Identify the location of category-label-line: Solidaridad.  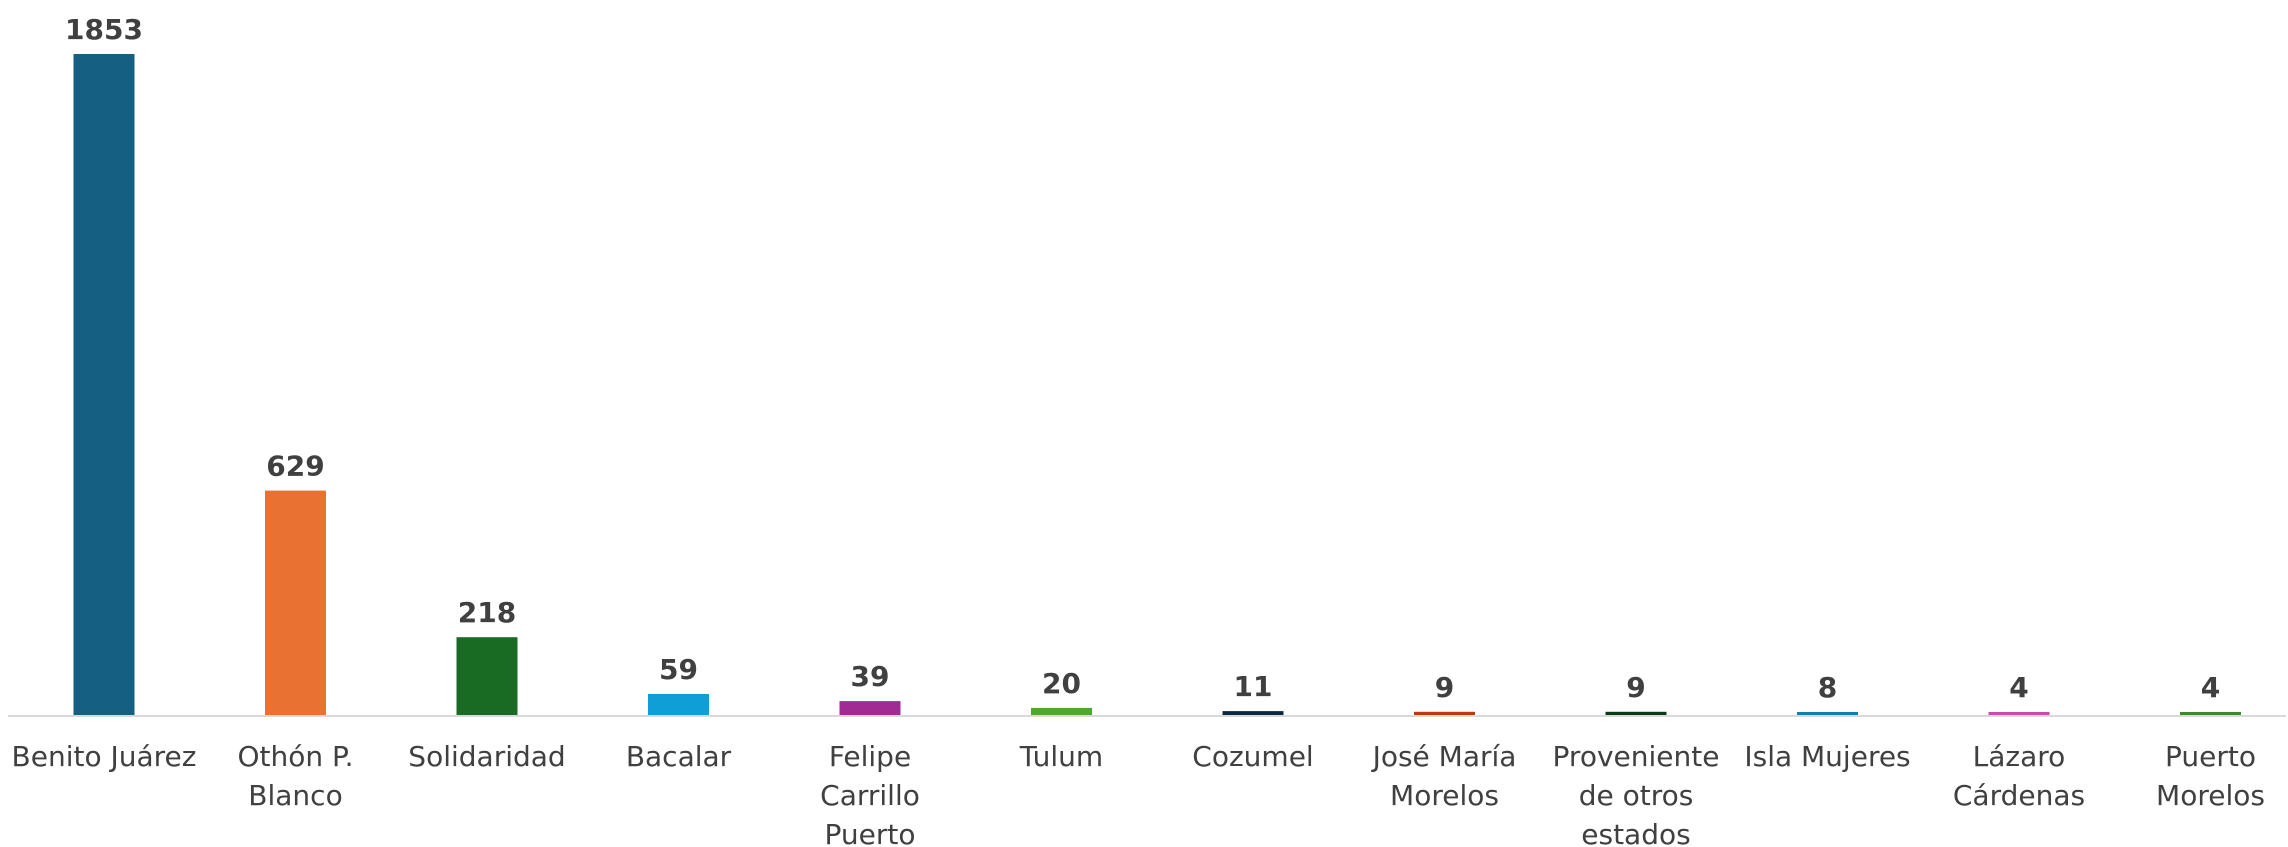
(486, 756).